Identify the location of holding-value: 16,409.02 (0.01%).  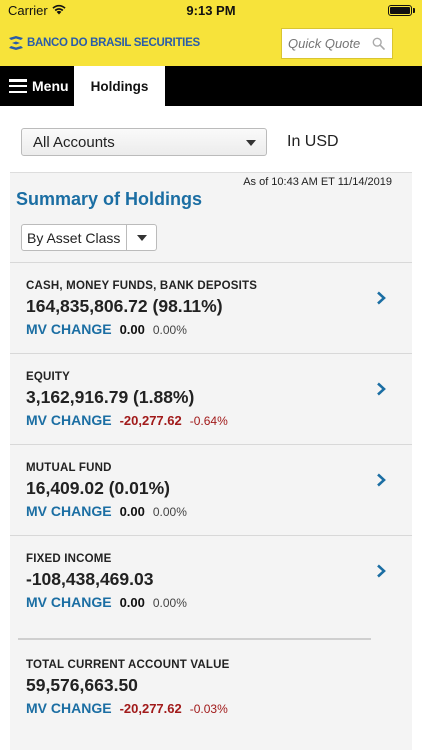
(98, 488).